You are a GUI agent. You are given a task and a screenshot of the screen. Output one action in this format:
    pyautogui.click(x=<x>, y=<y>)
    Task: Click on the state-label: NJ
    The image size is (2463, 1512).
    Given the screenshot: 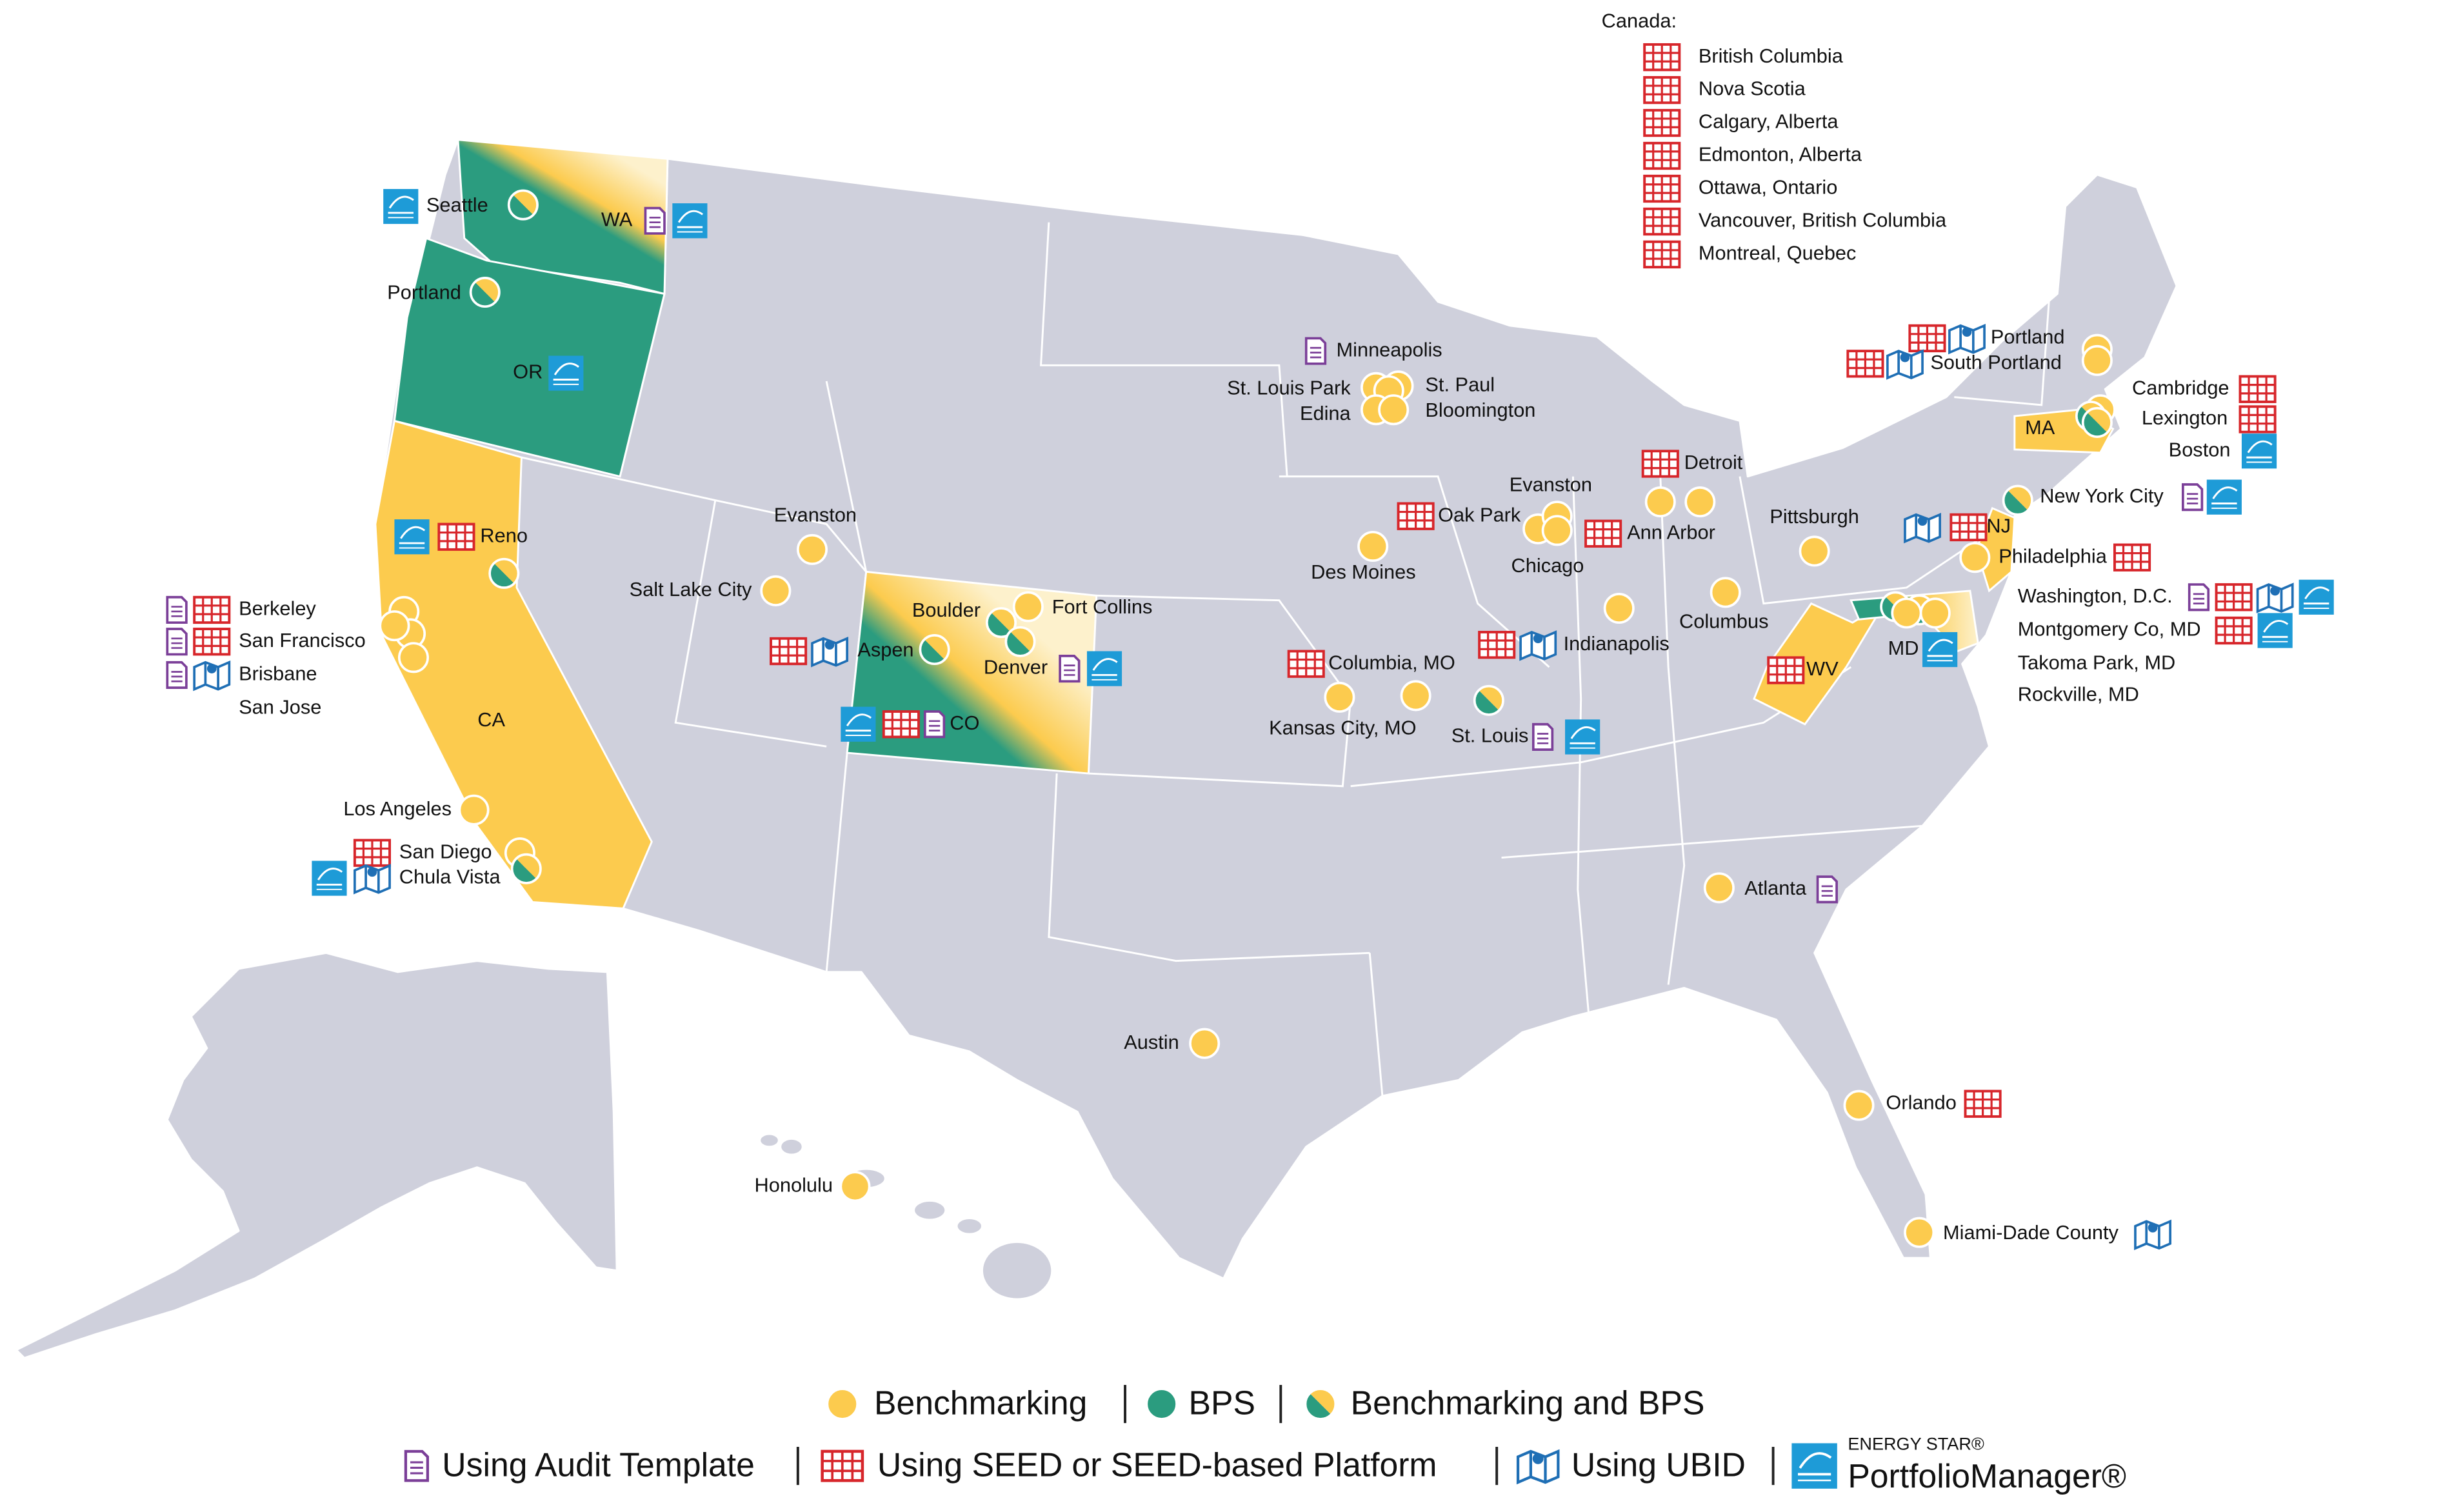 What is the action you would take?
    pyautogui.click(x=1998, y=526)
    